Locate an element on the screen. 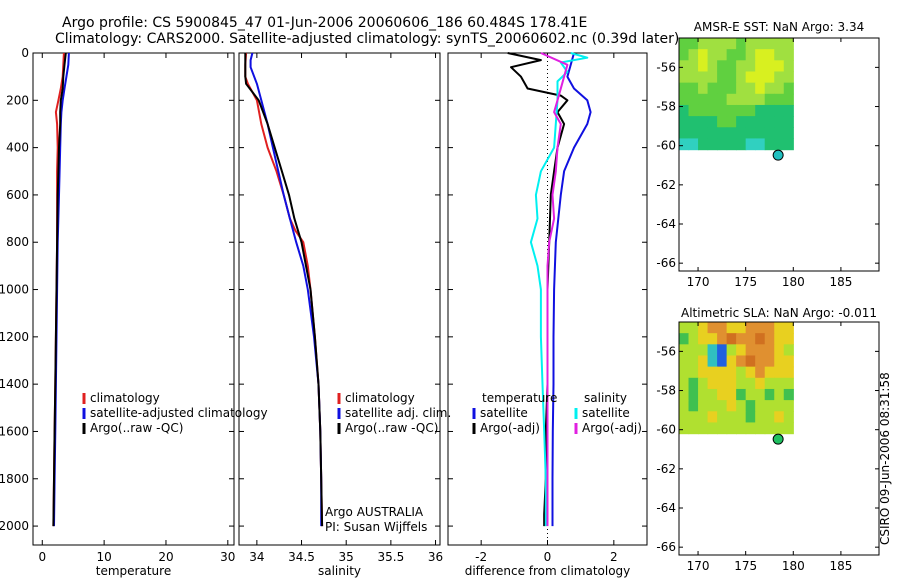  temperature-ytick-label: 1400 is located at coordinates (14, 384).